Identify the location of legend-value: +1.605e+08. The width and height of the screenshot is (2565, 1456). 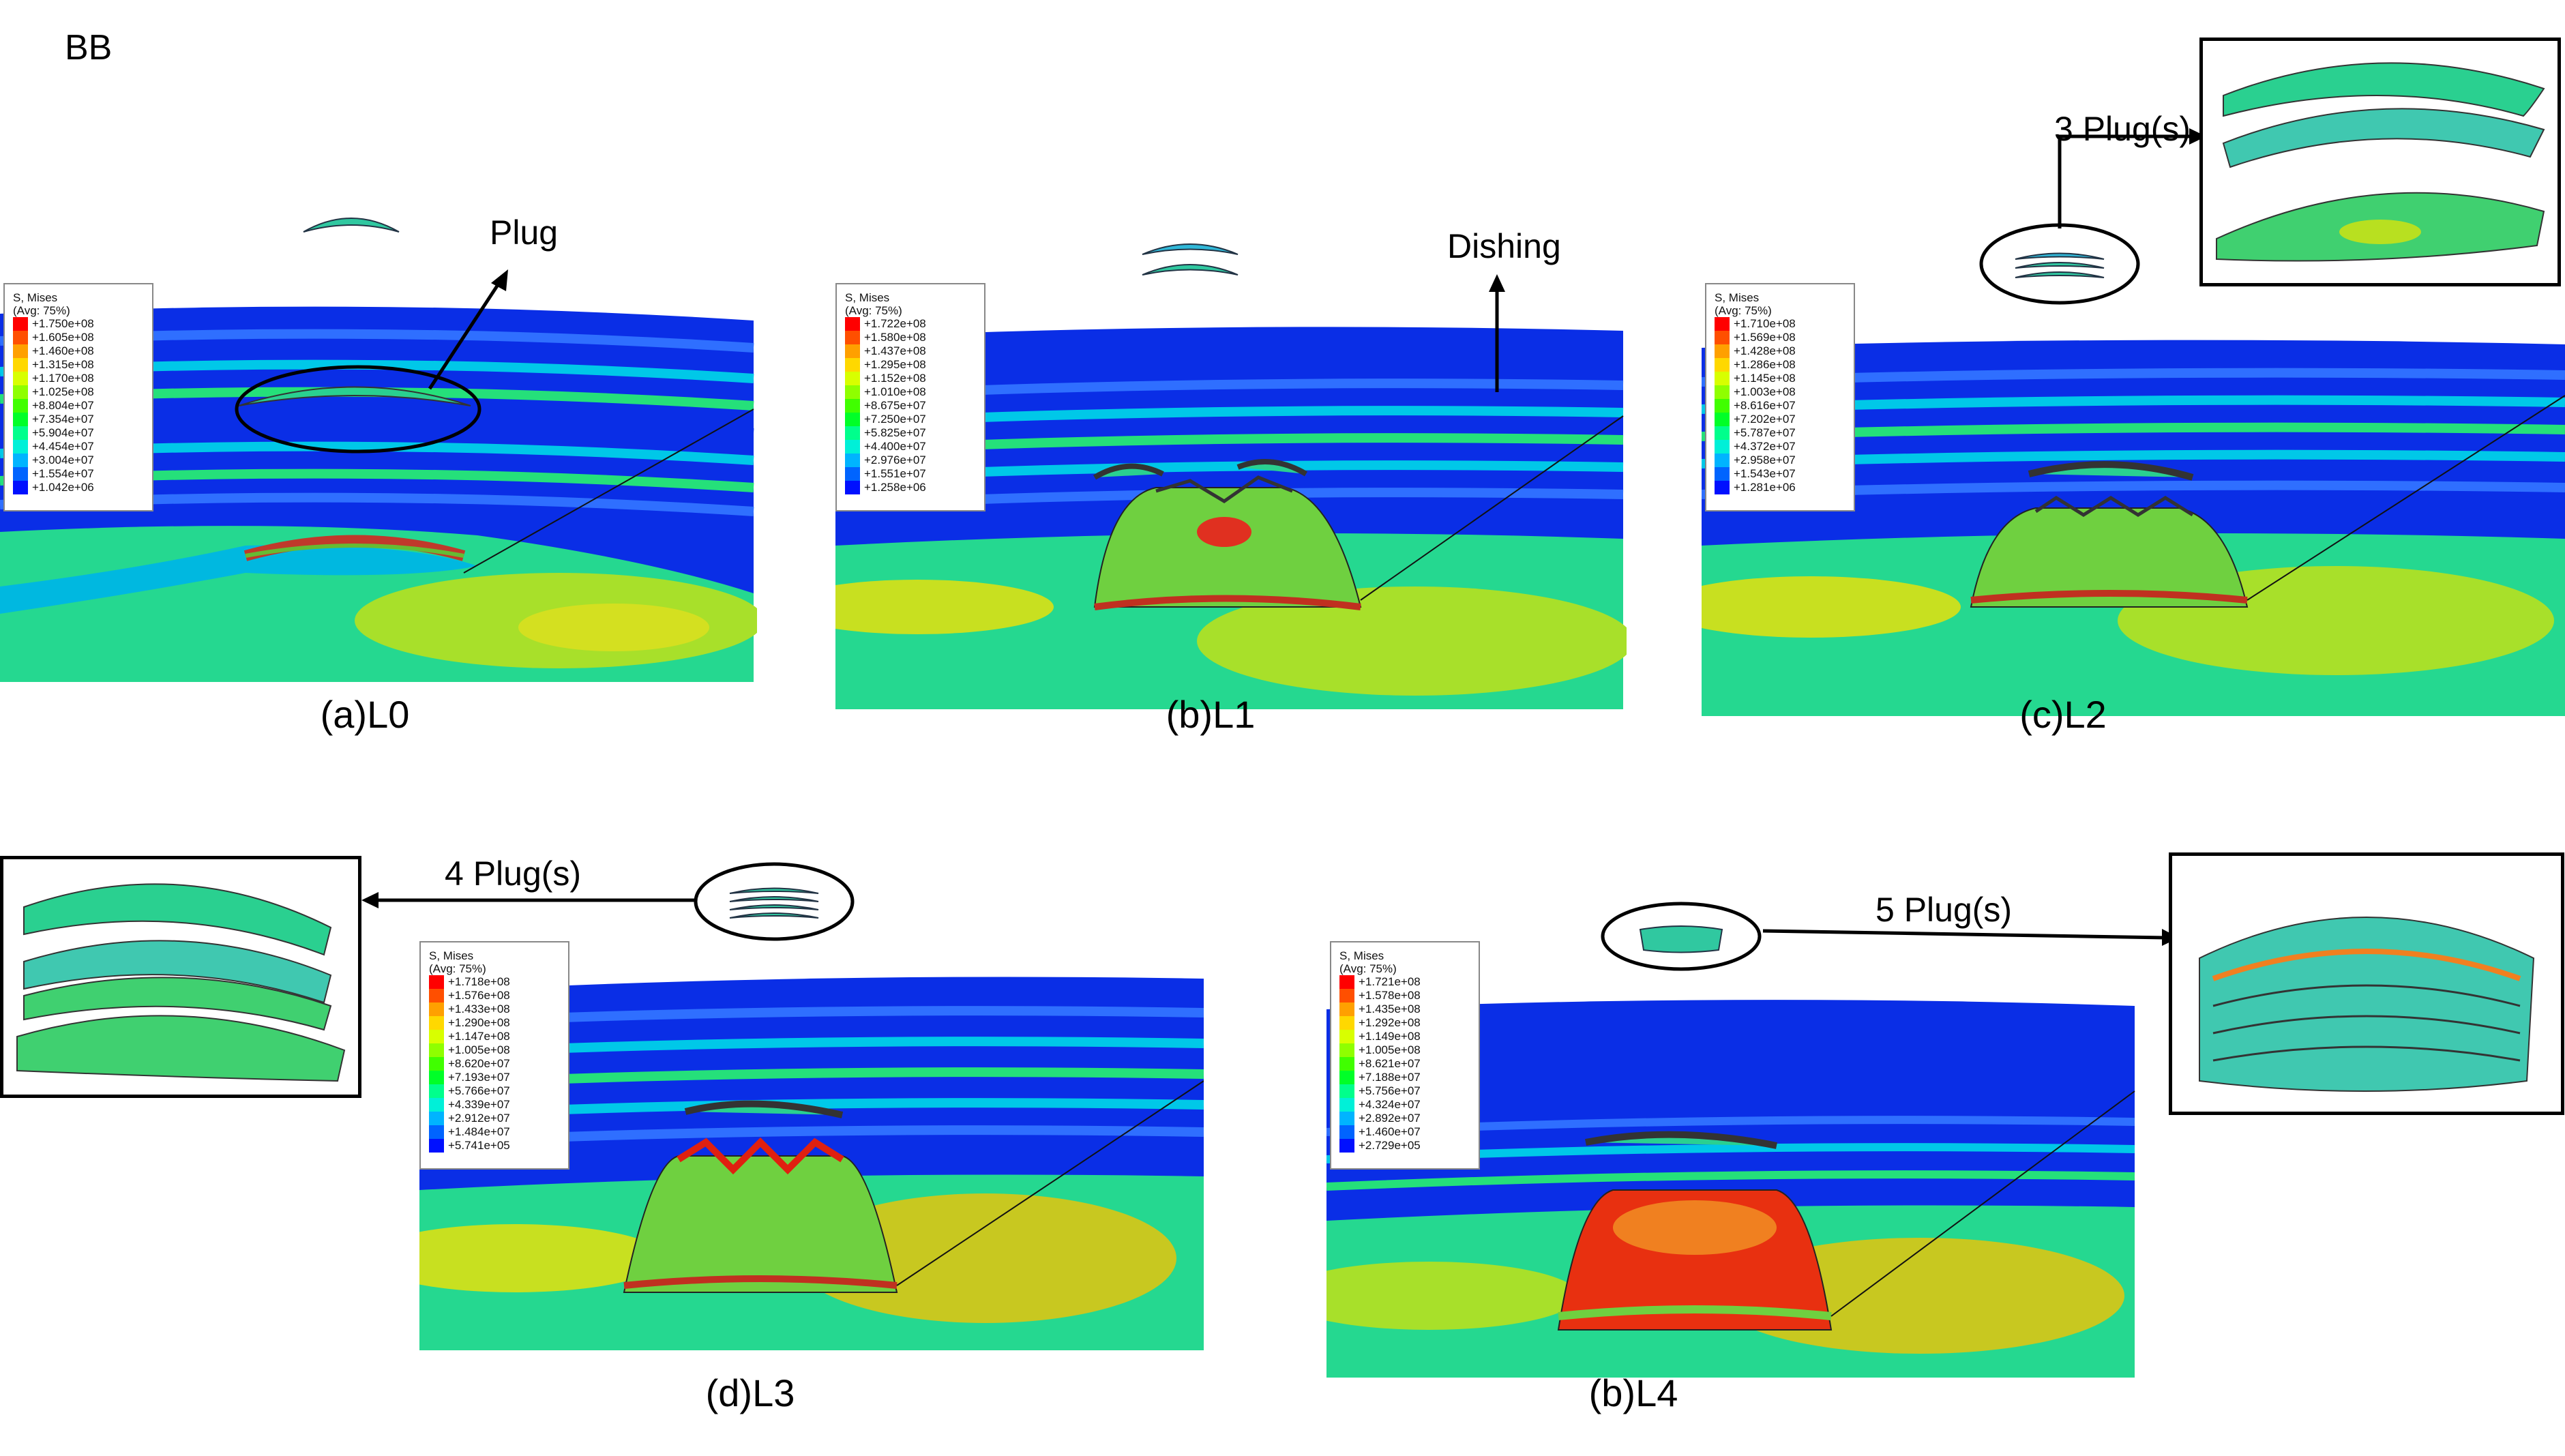
(63, 337).